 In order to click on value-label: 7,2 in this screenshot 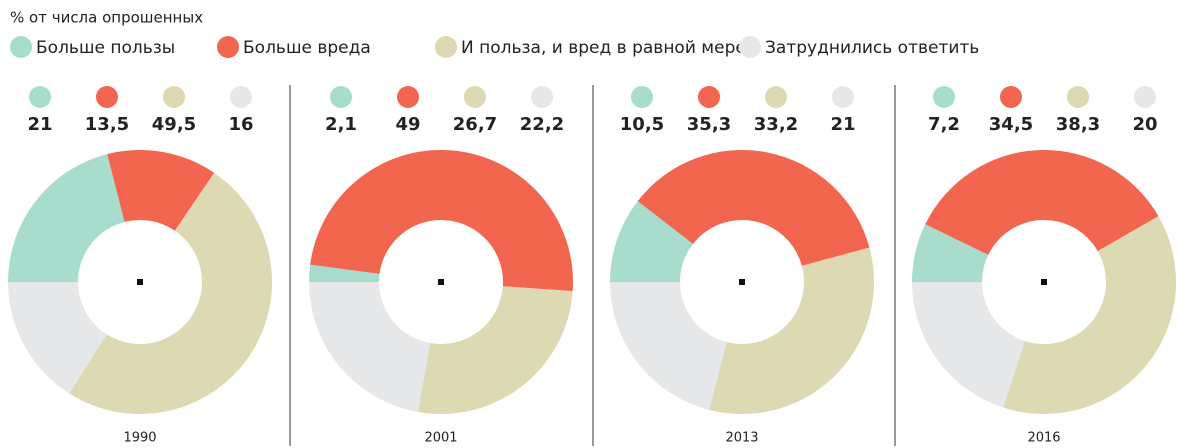, I will do `click(944, 124)`.